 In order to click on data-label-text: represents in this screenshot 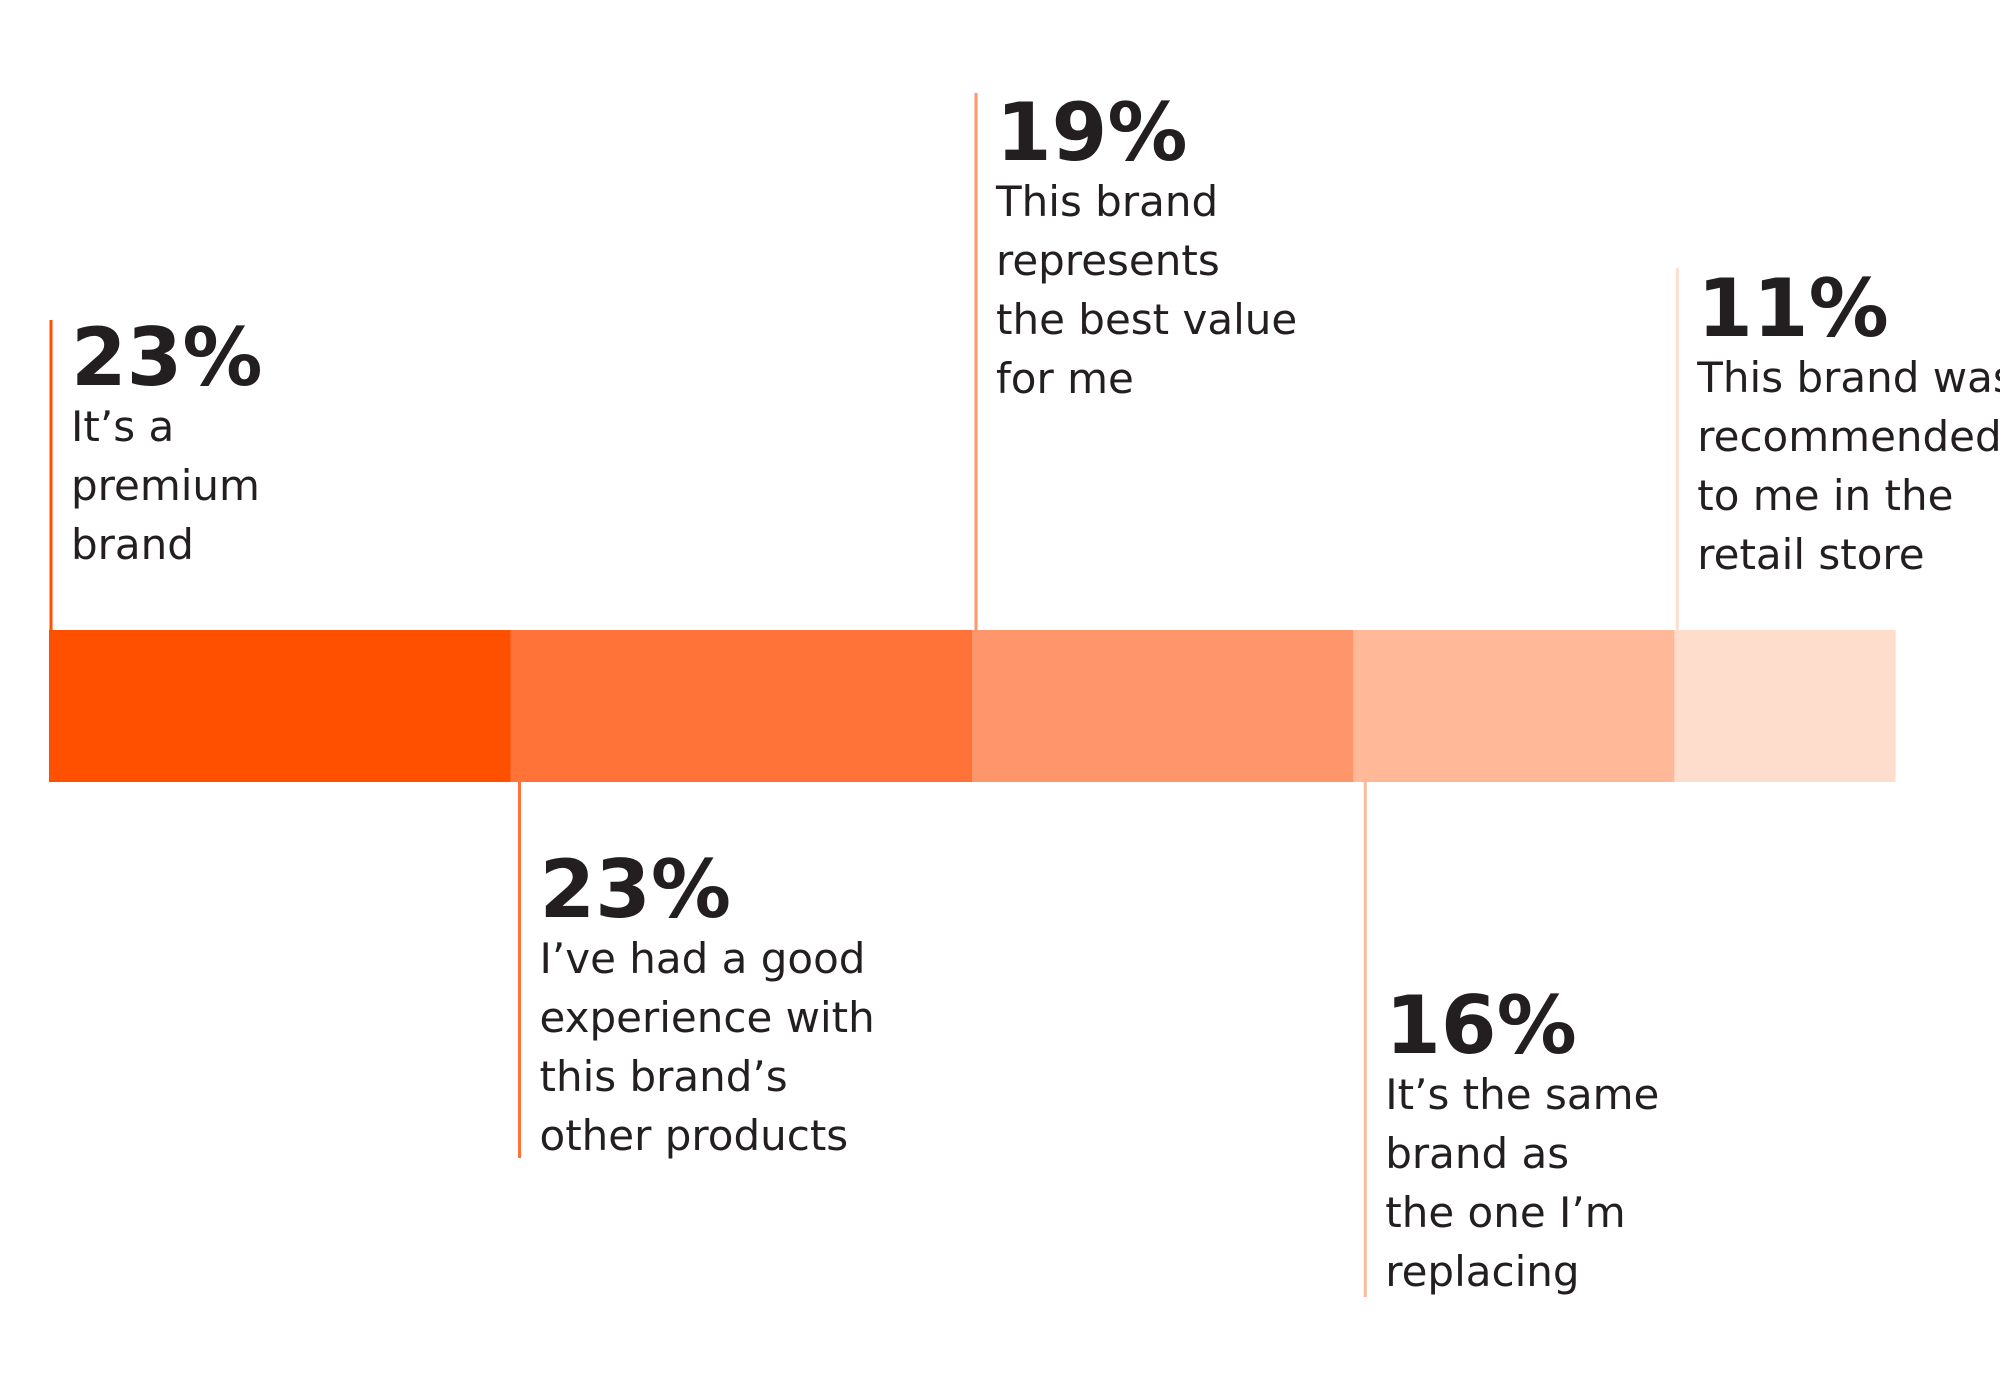, I will do `click(1108, 260)`.